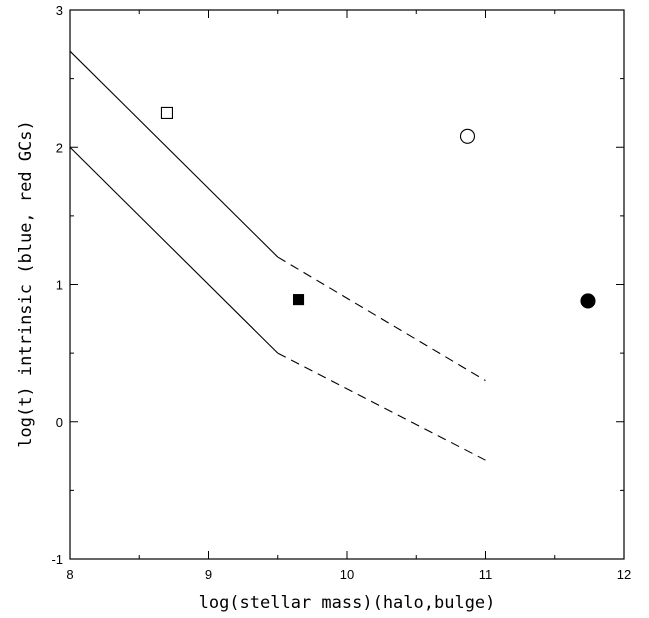 This screenshot has width=649, height=618. Describe the element at coordinates (208, 574) in the screenshot. I see `x-tick-label: 9` at that location.